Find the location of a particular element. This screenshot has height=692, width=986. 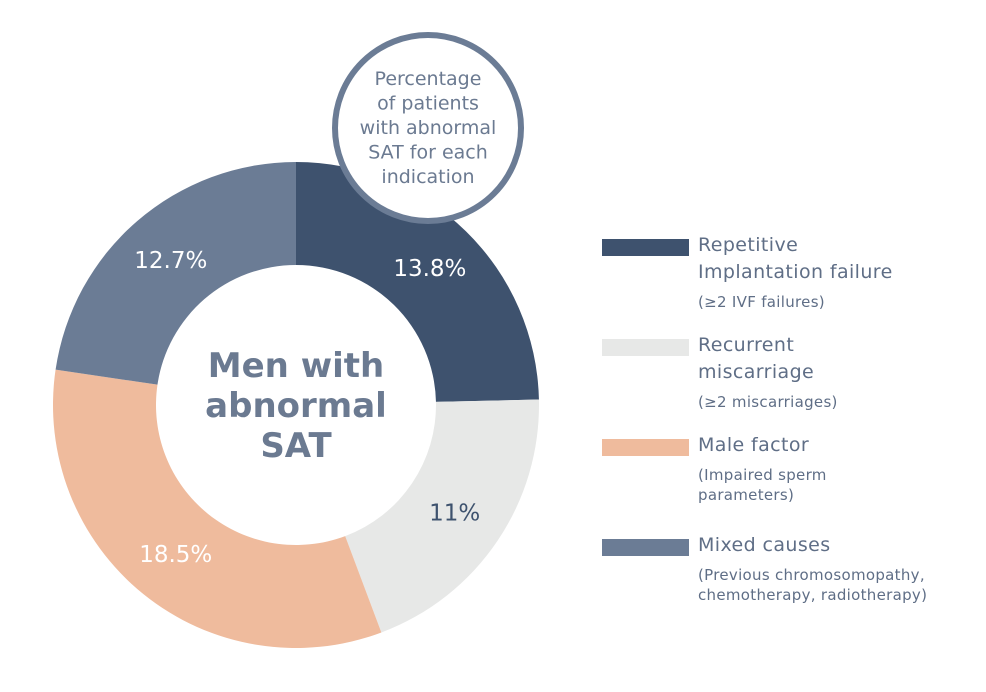

legend-description: (≥2 miscarriages) is located at coordinates (768, 402).